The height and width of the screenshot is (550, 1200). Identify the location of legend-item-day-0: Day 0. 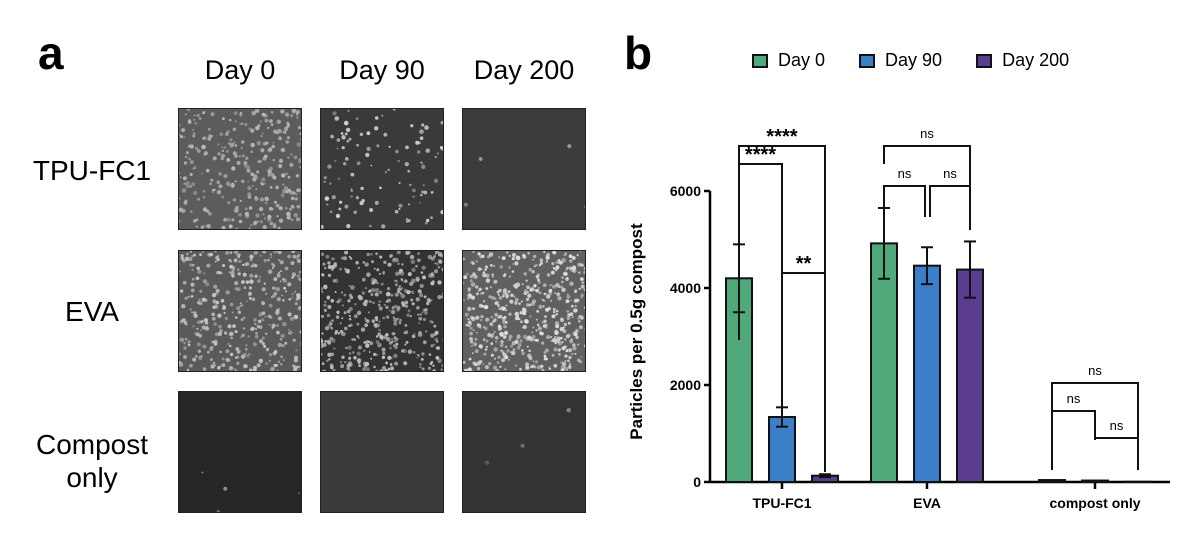
(788, 60).